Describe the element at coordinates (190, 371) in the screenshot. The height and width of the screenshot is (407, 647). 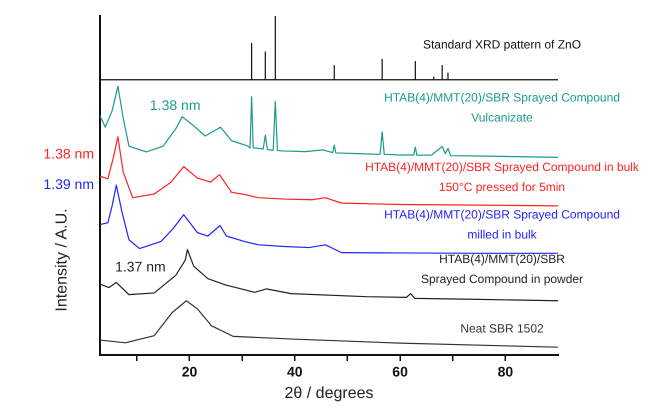
I see `x-tick-label: 20` at that location.